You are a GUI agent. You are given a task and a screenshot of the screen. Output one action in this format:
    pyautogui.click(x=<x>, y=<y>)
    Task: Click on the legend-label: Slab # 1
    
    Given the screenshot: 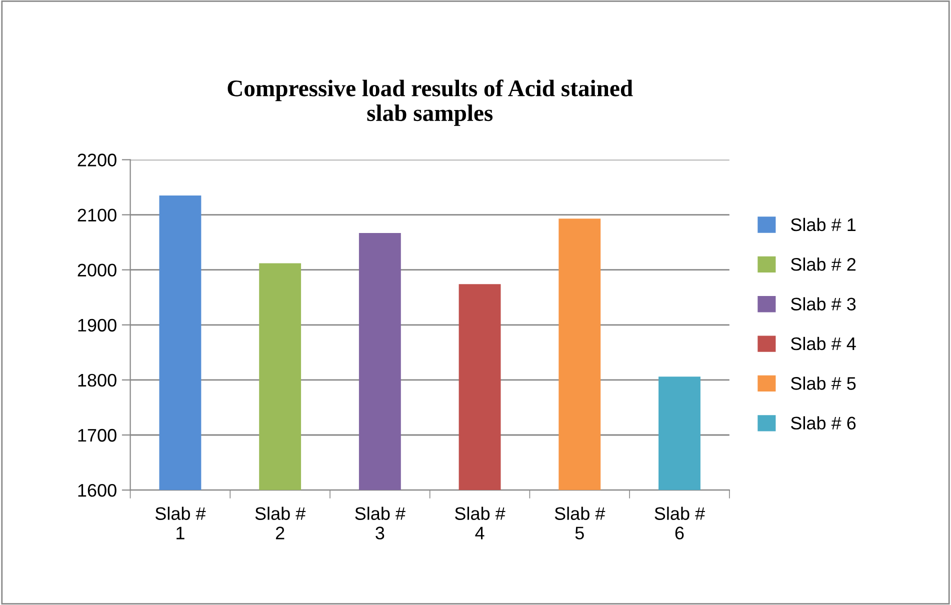 What is the action you would take?
    pyautogui.click(x=823, y=225)
    